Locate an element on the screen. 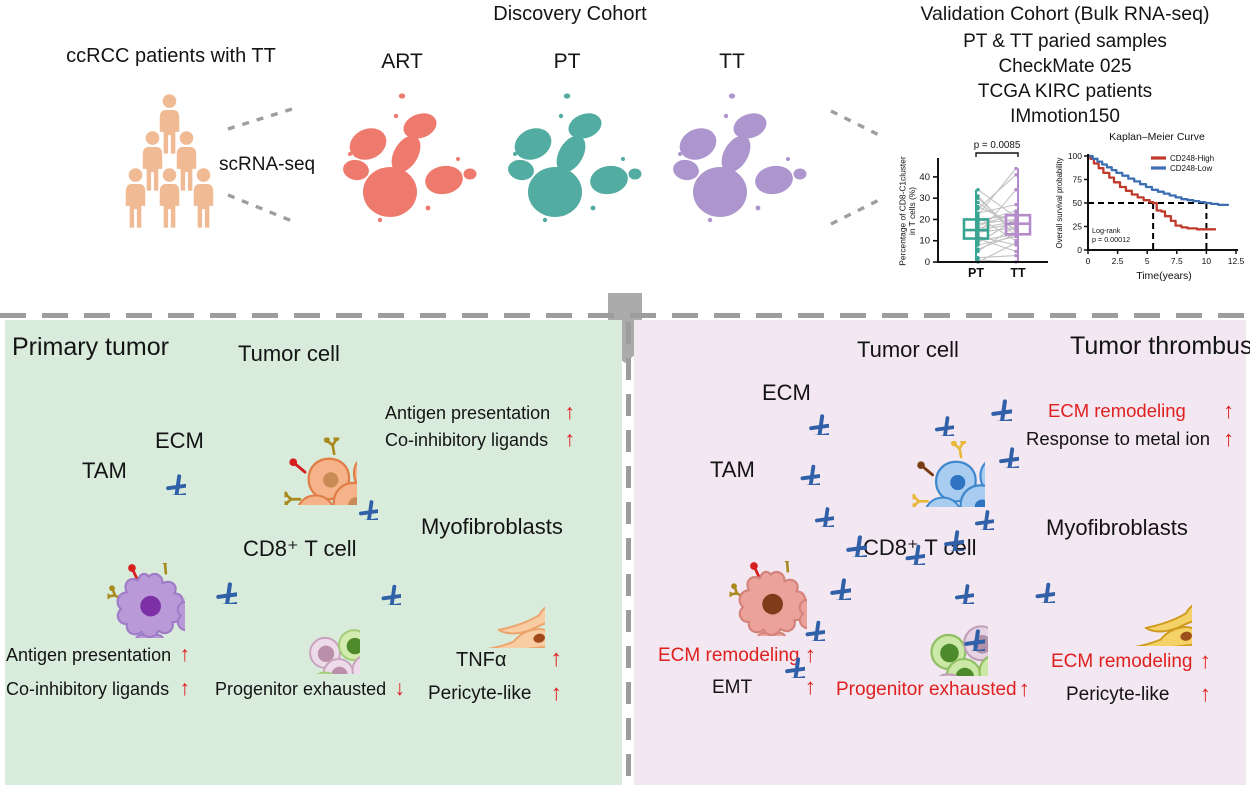  left-panel-title: Primary tumor is located at coordinates (90, 347).